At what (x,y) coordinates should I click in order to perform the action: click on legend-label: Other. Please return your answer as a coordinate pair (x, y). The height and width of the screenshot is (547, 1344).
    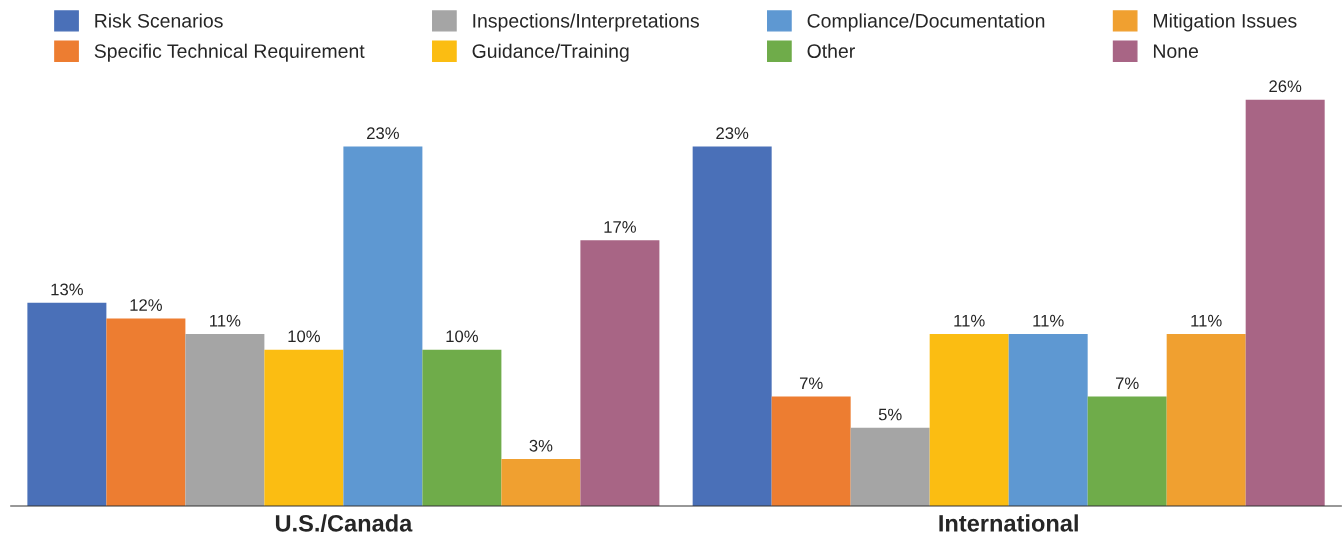
    Looking at the image, I should click on (831, 50).